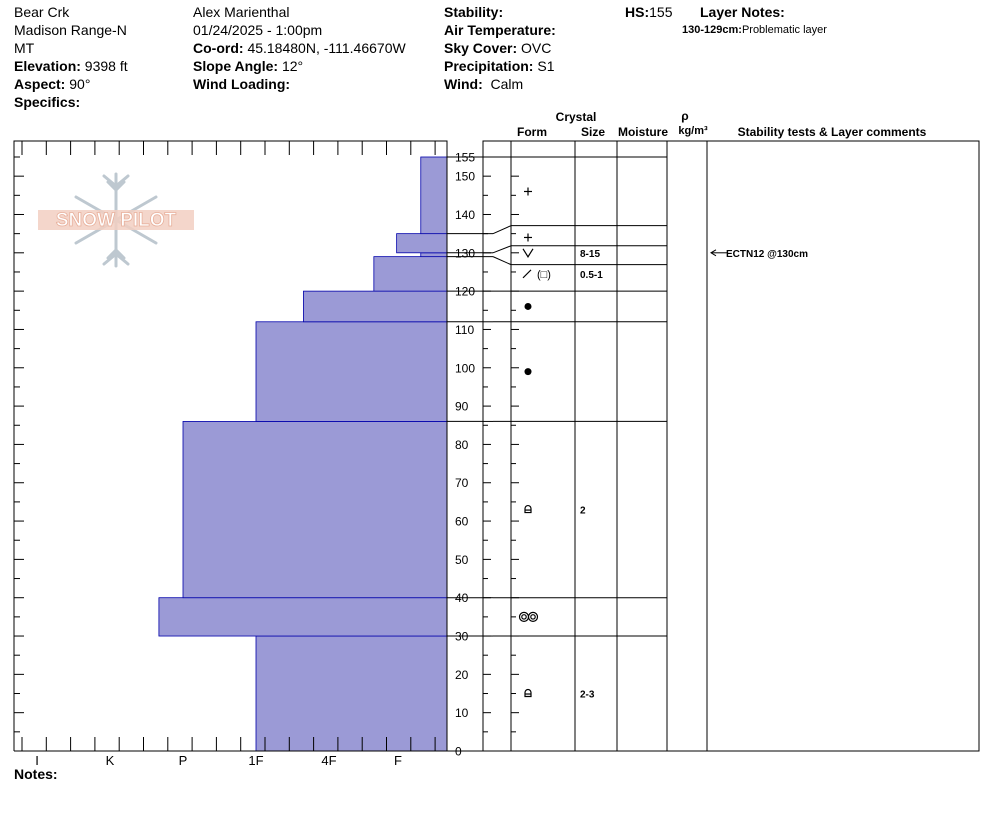 The height and width of the screenshot is (840, 994). What do you see at coordinates (583, 511) in the screenshot?
I see `grain-size: 2` at bounding box center [583, 511].